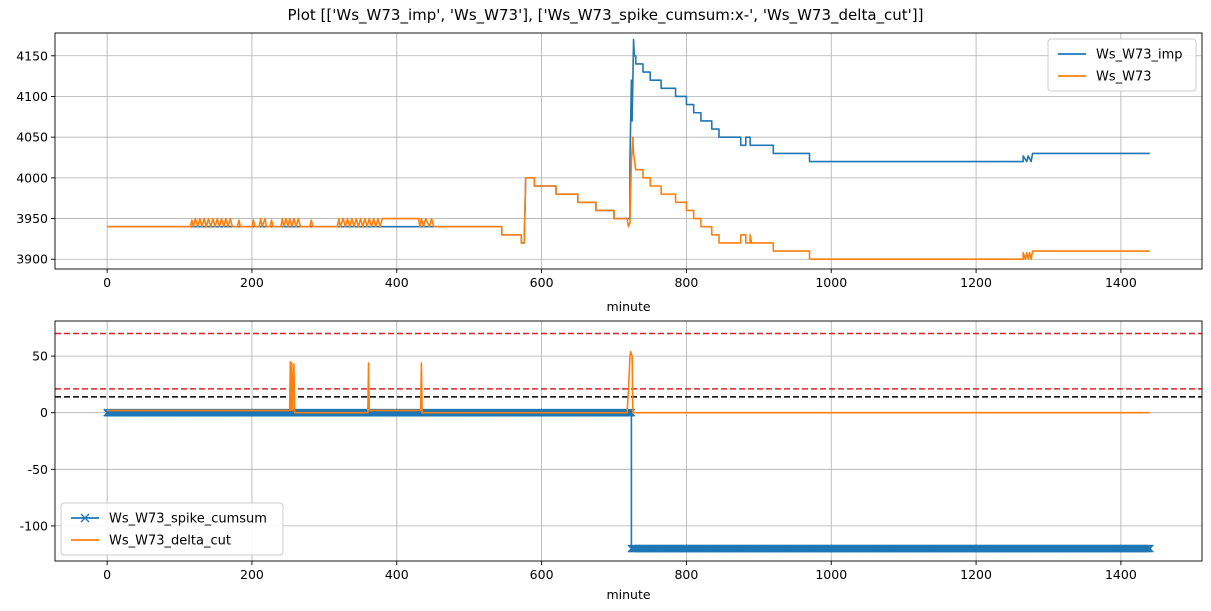  What do you see at coordinates (32, 177) in the screenshot?
I see `y-tick-label: 4000` at bounding box center [32, 177].